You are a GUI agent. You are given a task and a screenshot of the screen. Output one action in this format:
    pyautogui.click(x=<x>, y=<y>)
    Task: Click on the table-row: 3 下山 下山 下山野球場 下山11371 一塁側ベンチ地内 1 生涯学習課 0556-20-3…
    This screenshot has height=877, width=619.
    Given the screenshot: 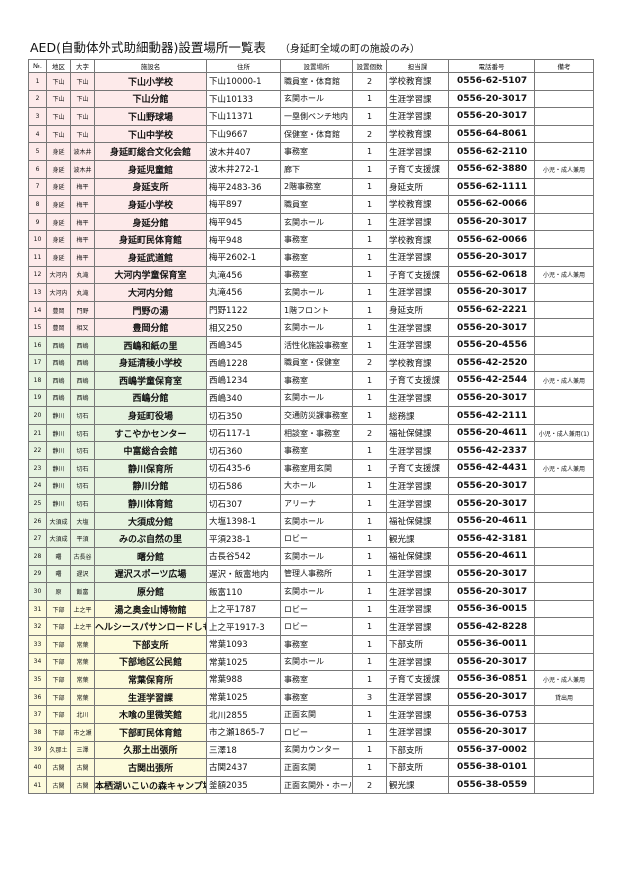 What is the action you would take?
    pyautogui.click(x=311, y=116)
    